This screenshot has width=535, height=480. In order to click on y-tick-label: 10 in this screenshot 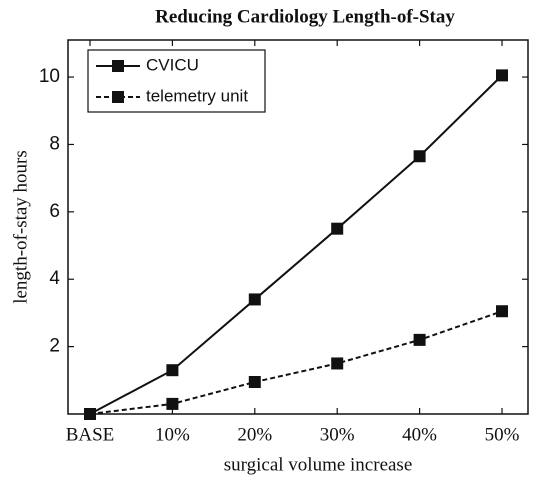, I will do `click(49, 76)`.